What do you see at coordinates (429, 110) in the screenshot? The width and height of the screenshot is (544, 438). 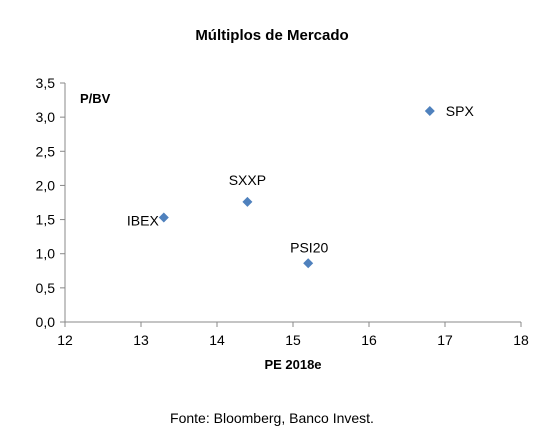 I see `data-point-spx` at bounding box center [429, 110].